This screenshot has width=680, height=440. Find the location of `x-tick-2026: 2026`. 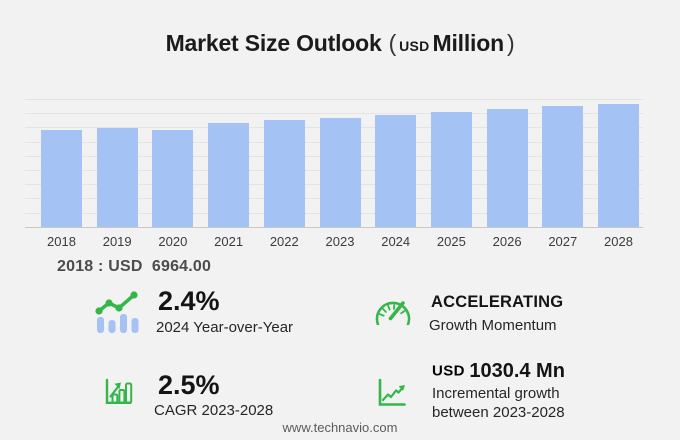

x-tick-2026: 2026 is located at coordinates (507, 241).